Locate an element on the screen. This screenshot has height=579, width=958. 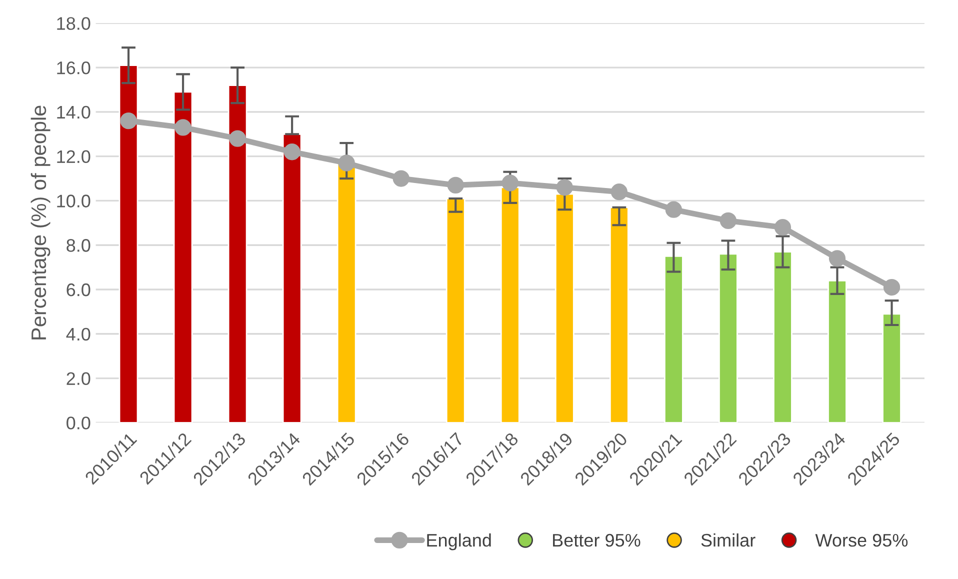
y-axis-title: Percentage (%) of people is located at coordinates (40, 223).